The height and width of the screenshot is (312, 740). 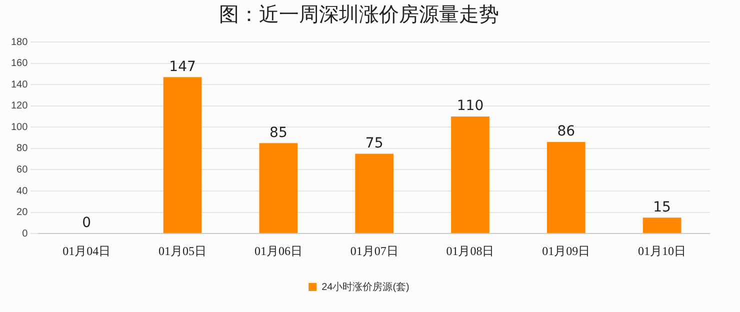 What do you see at coordinates (22, 212) in the screenshot?
I see `y-tick-label: 20` at bounding box center [22, 212].